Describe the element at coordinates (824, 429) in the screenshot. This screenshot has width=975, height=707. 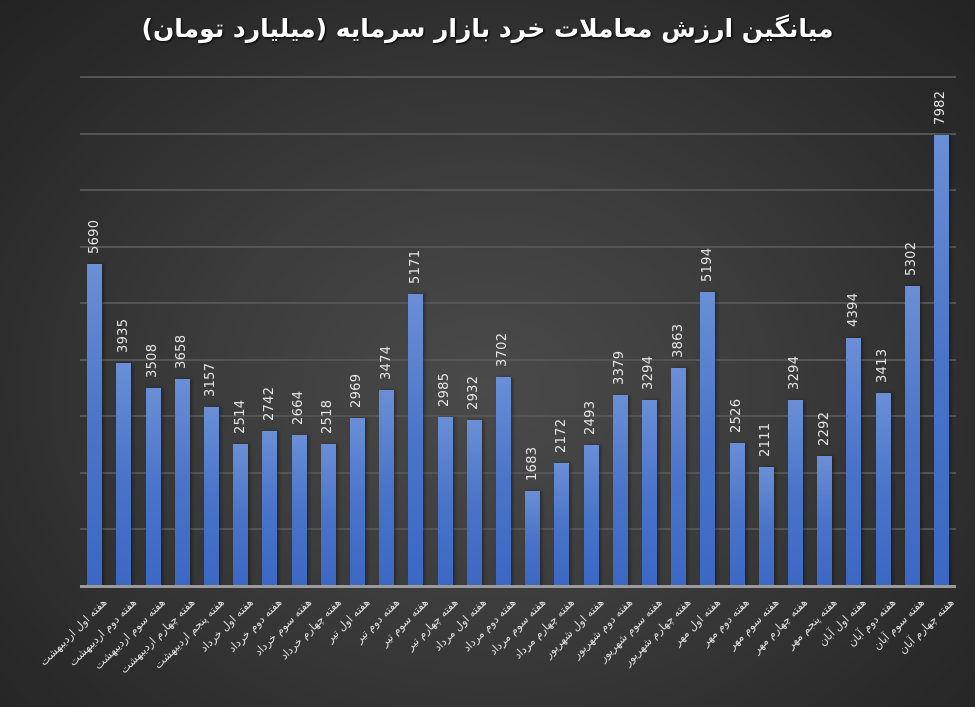
I see `data-label: 2292` at that location.